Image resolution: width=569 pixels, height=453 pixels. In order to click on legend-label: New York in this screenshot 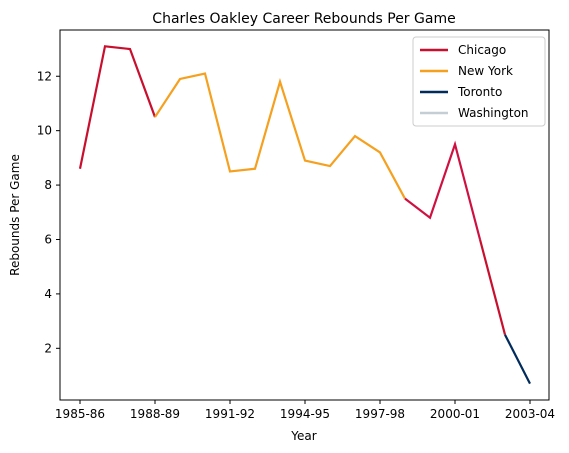, I will do `click(485, 71)`.